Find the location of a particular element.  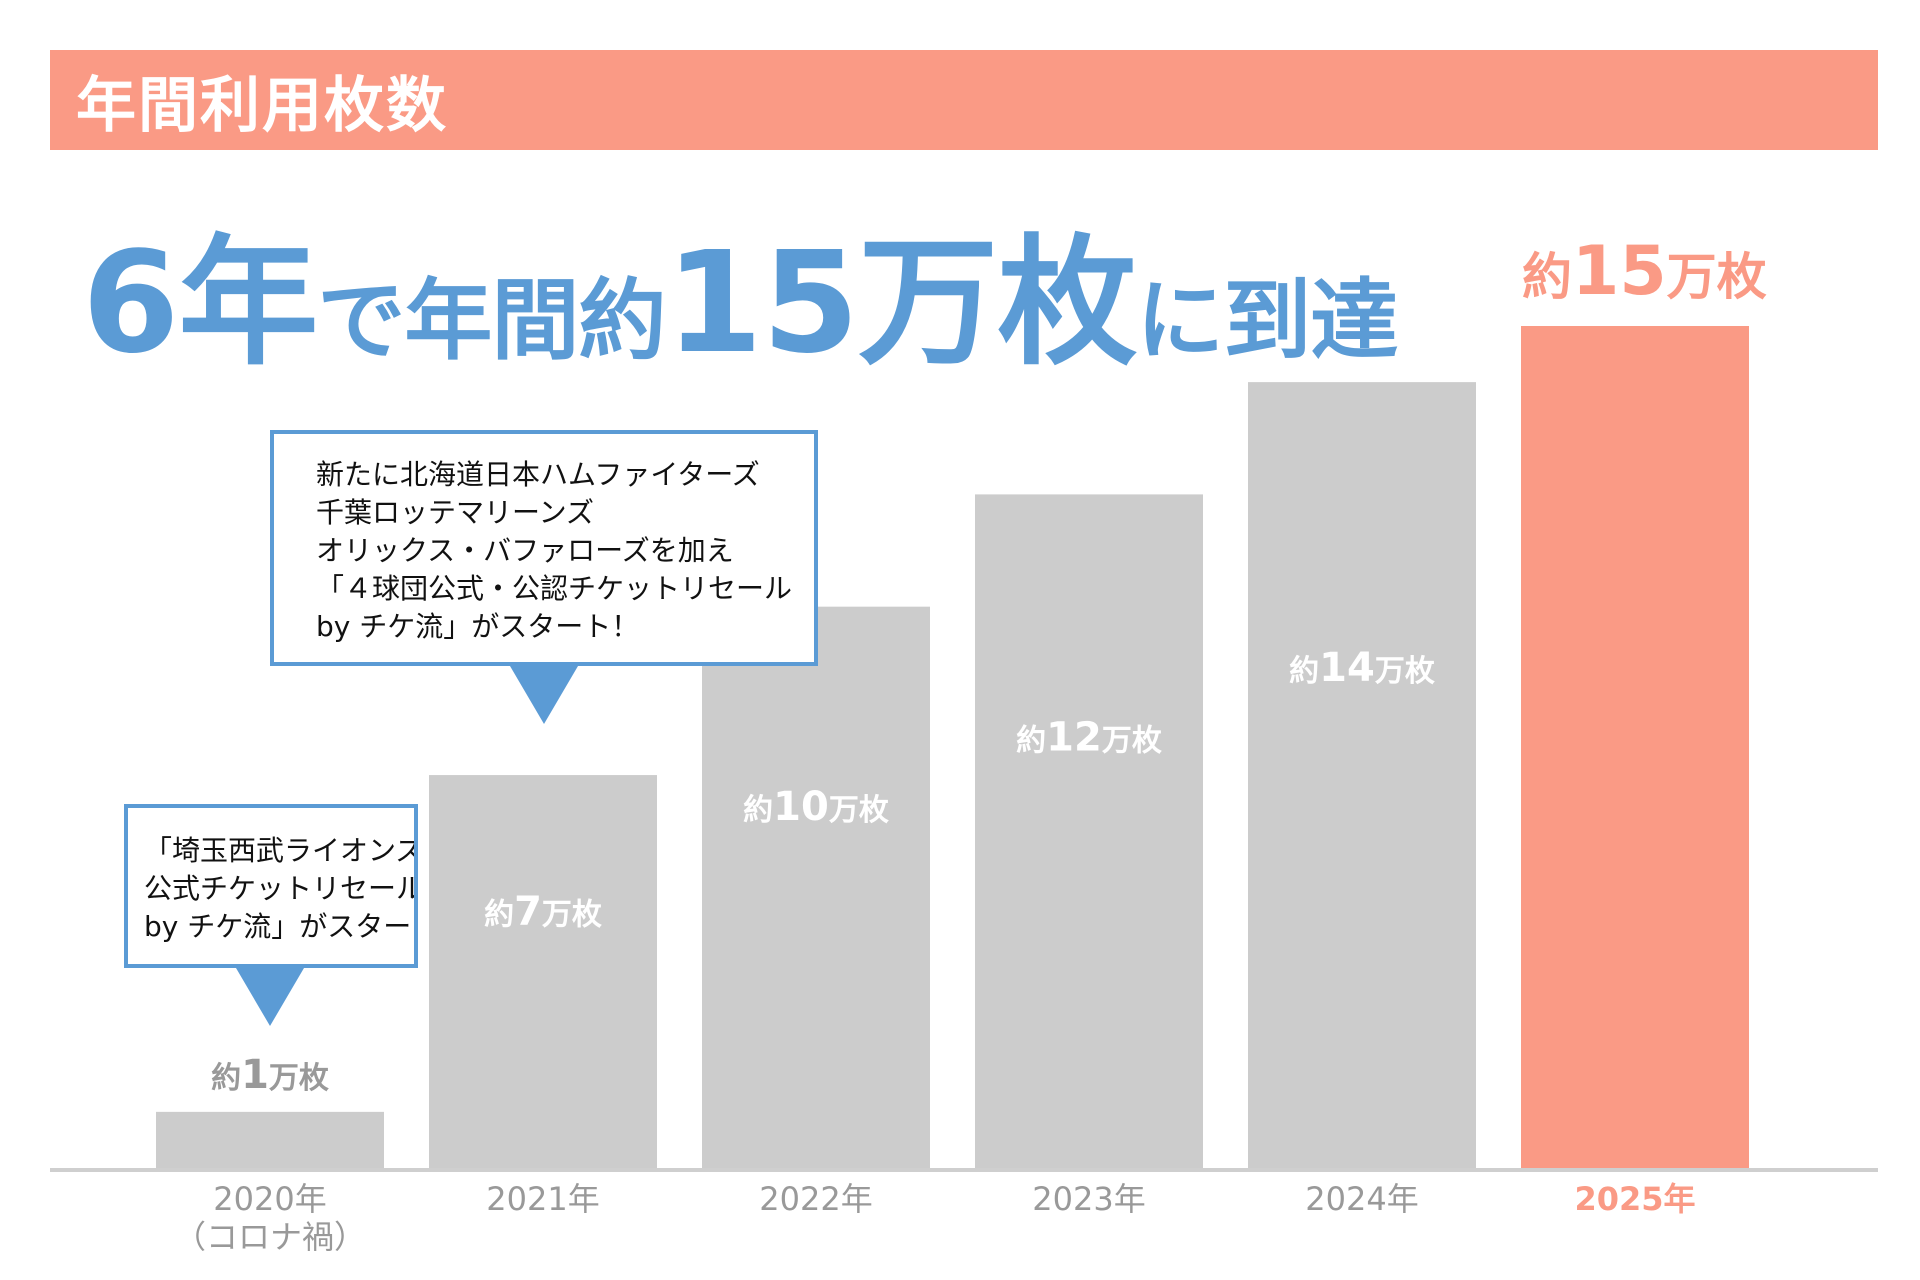

headline-part-3: 約 is located at coordinates (622, 320).